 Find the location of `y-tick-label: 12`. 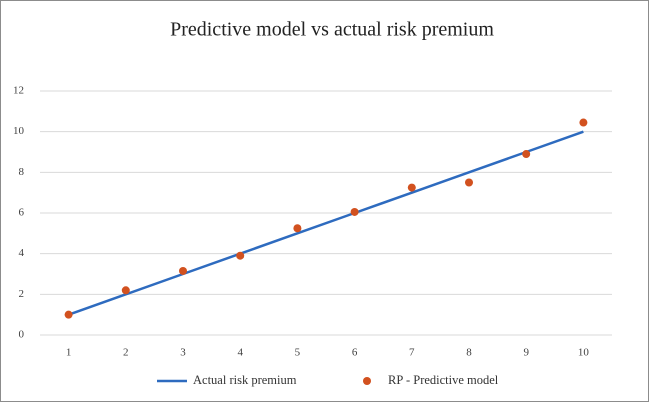

y-tick-label: 12 is located at coordinates (18, 91).